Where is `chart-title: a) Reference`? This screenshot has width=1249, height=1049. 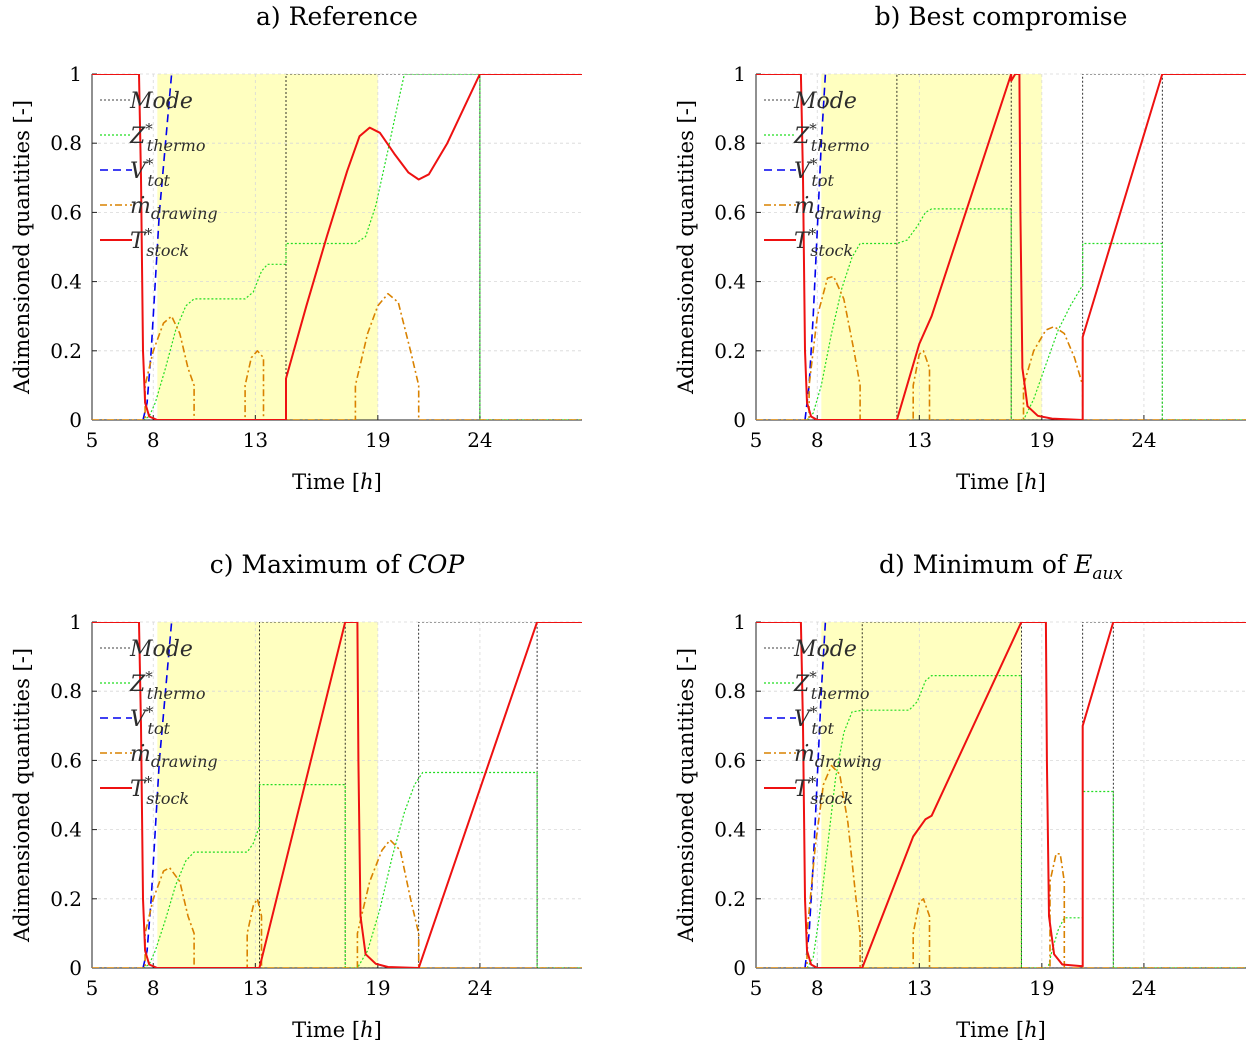 chart-title: a) Reference is located at coordinates (337, 16).